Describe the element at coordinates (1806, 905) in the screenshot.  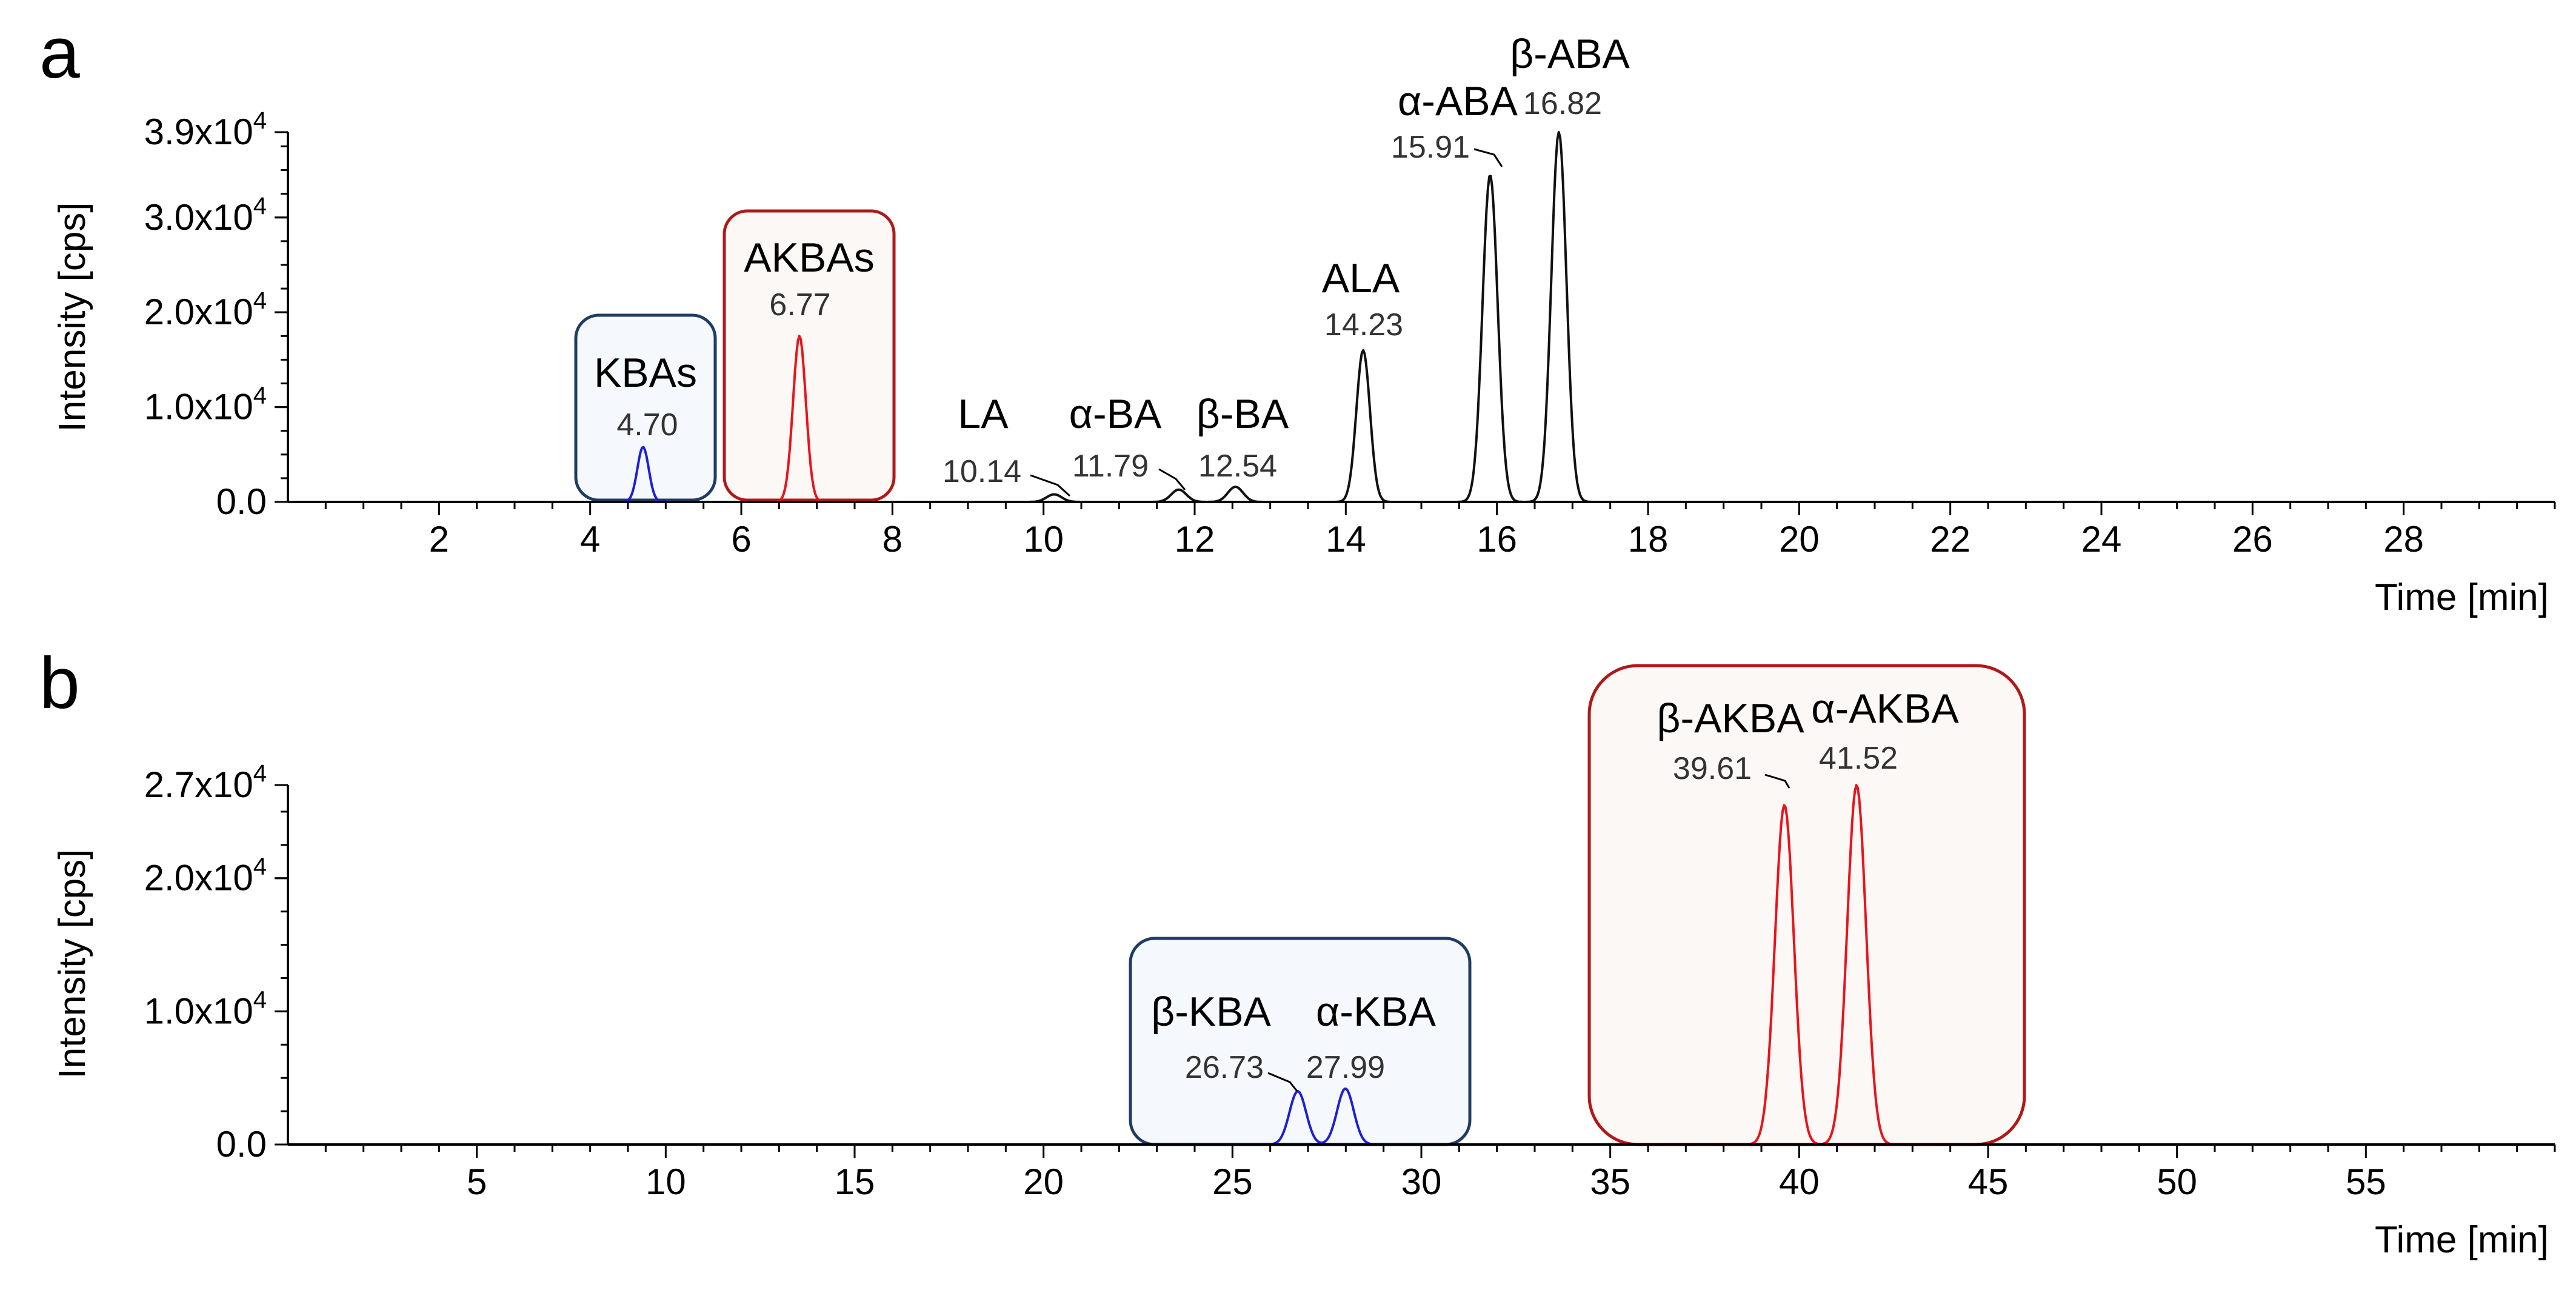
I see `akba-highlight-box` at that location.